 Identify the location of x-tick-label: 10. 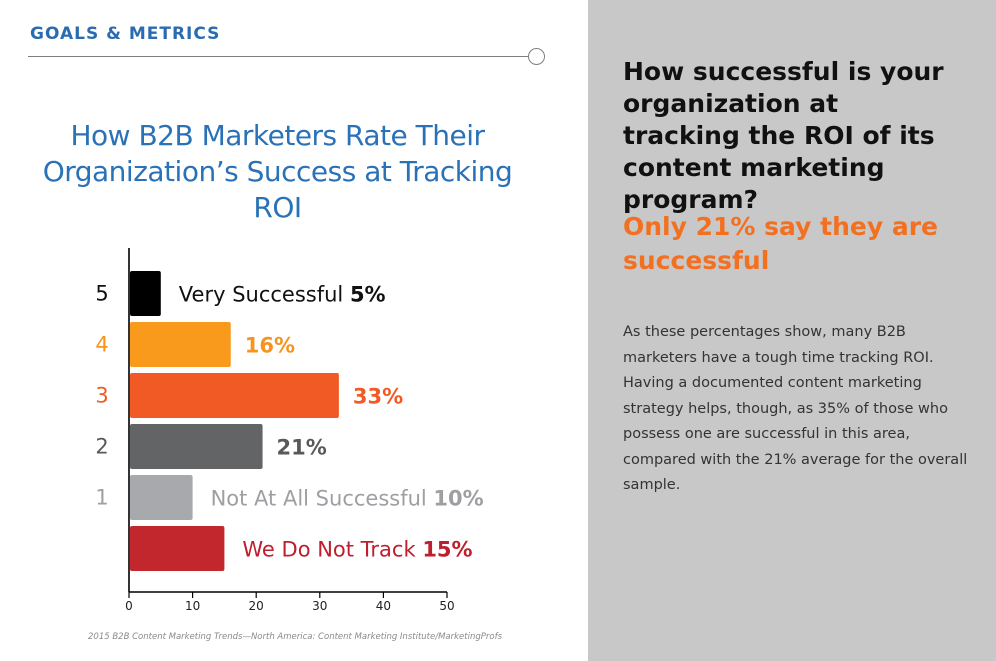
(192, 606).